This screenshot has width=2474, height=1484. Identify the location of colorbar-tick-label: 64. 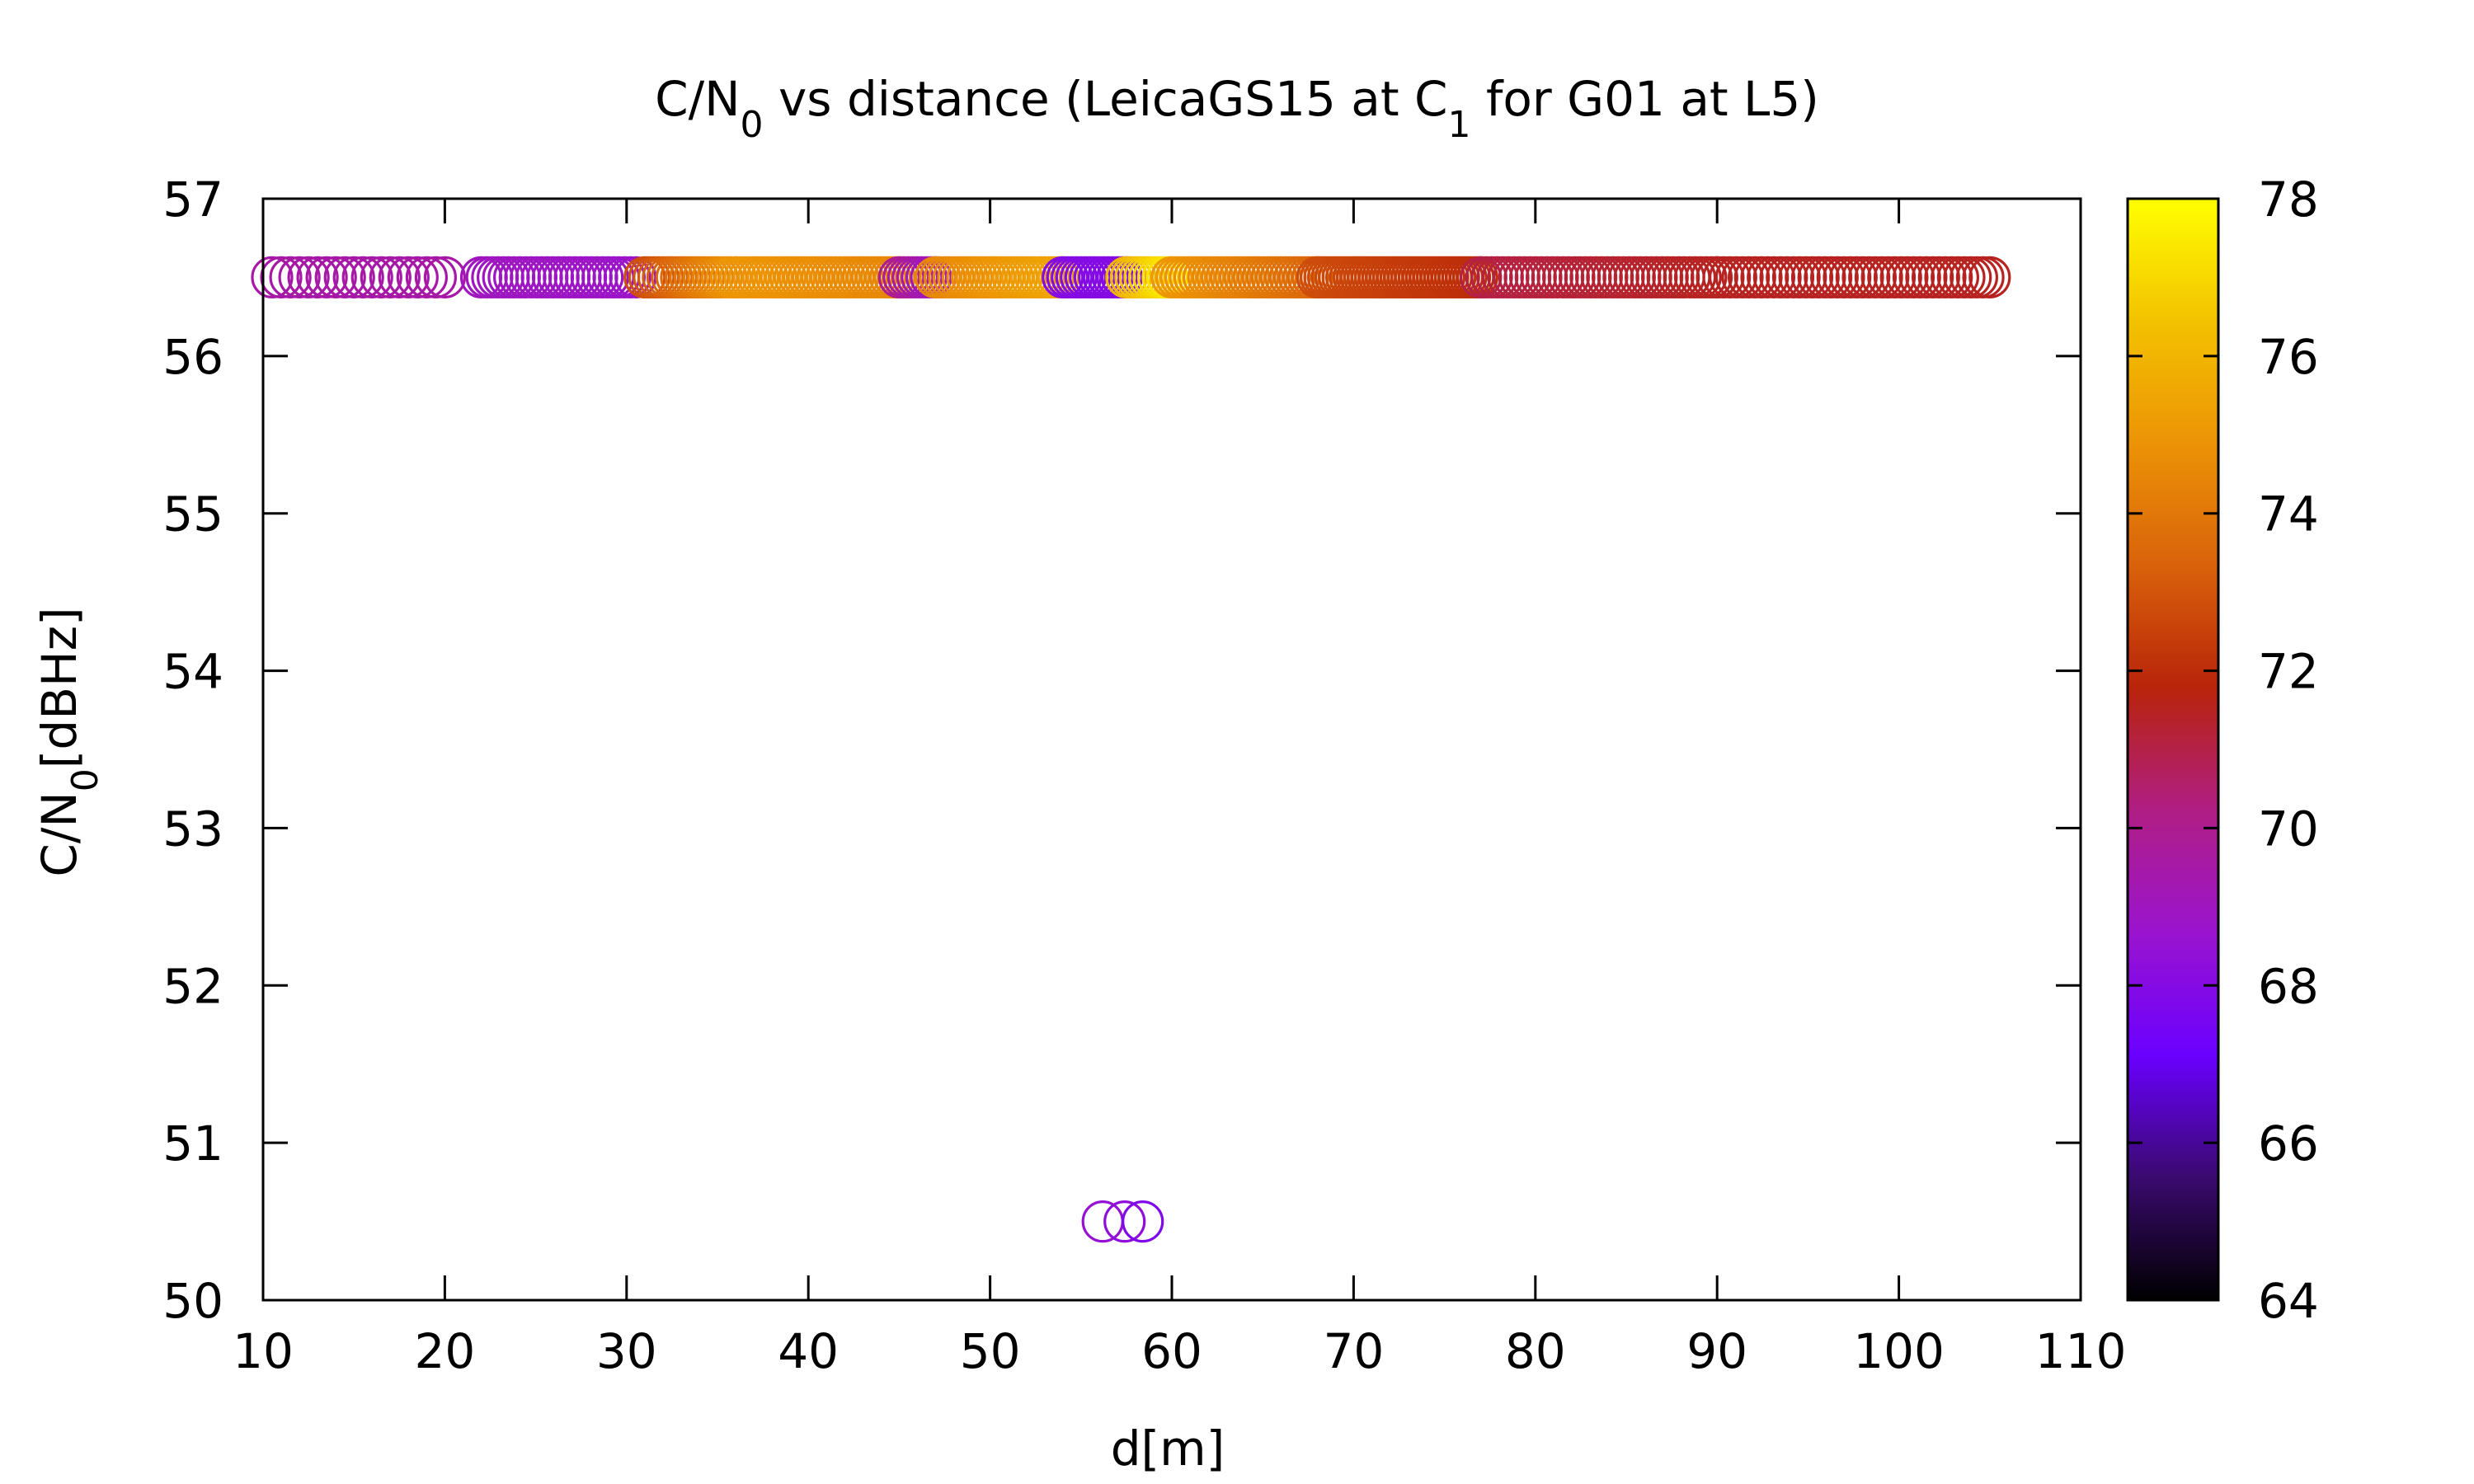
(2288, 1301).